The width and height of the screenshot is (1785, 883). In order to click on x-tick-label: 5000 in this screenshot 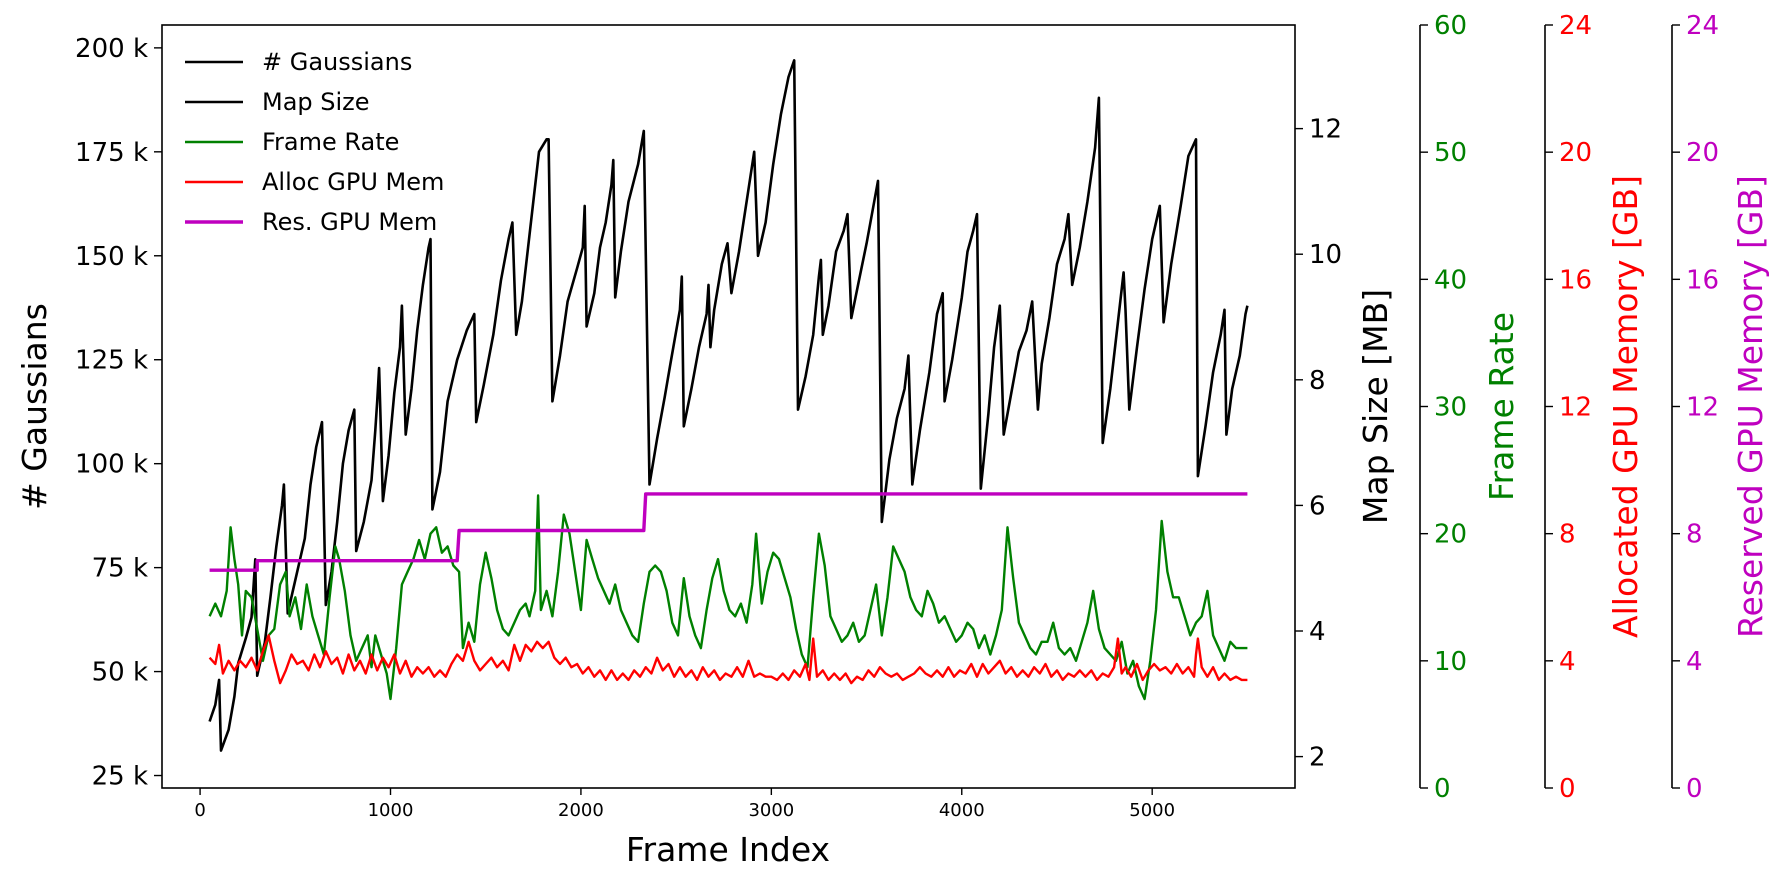, I will do `click(1152, 810)`.